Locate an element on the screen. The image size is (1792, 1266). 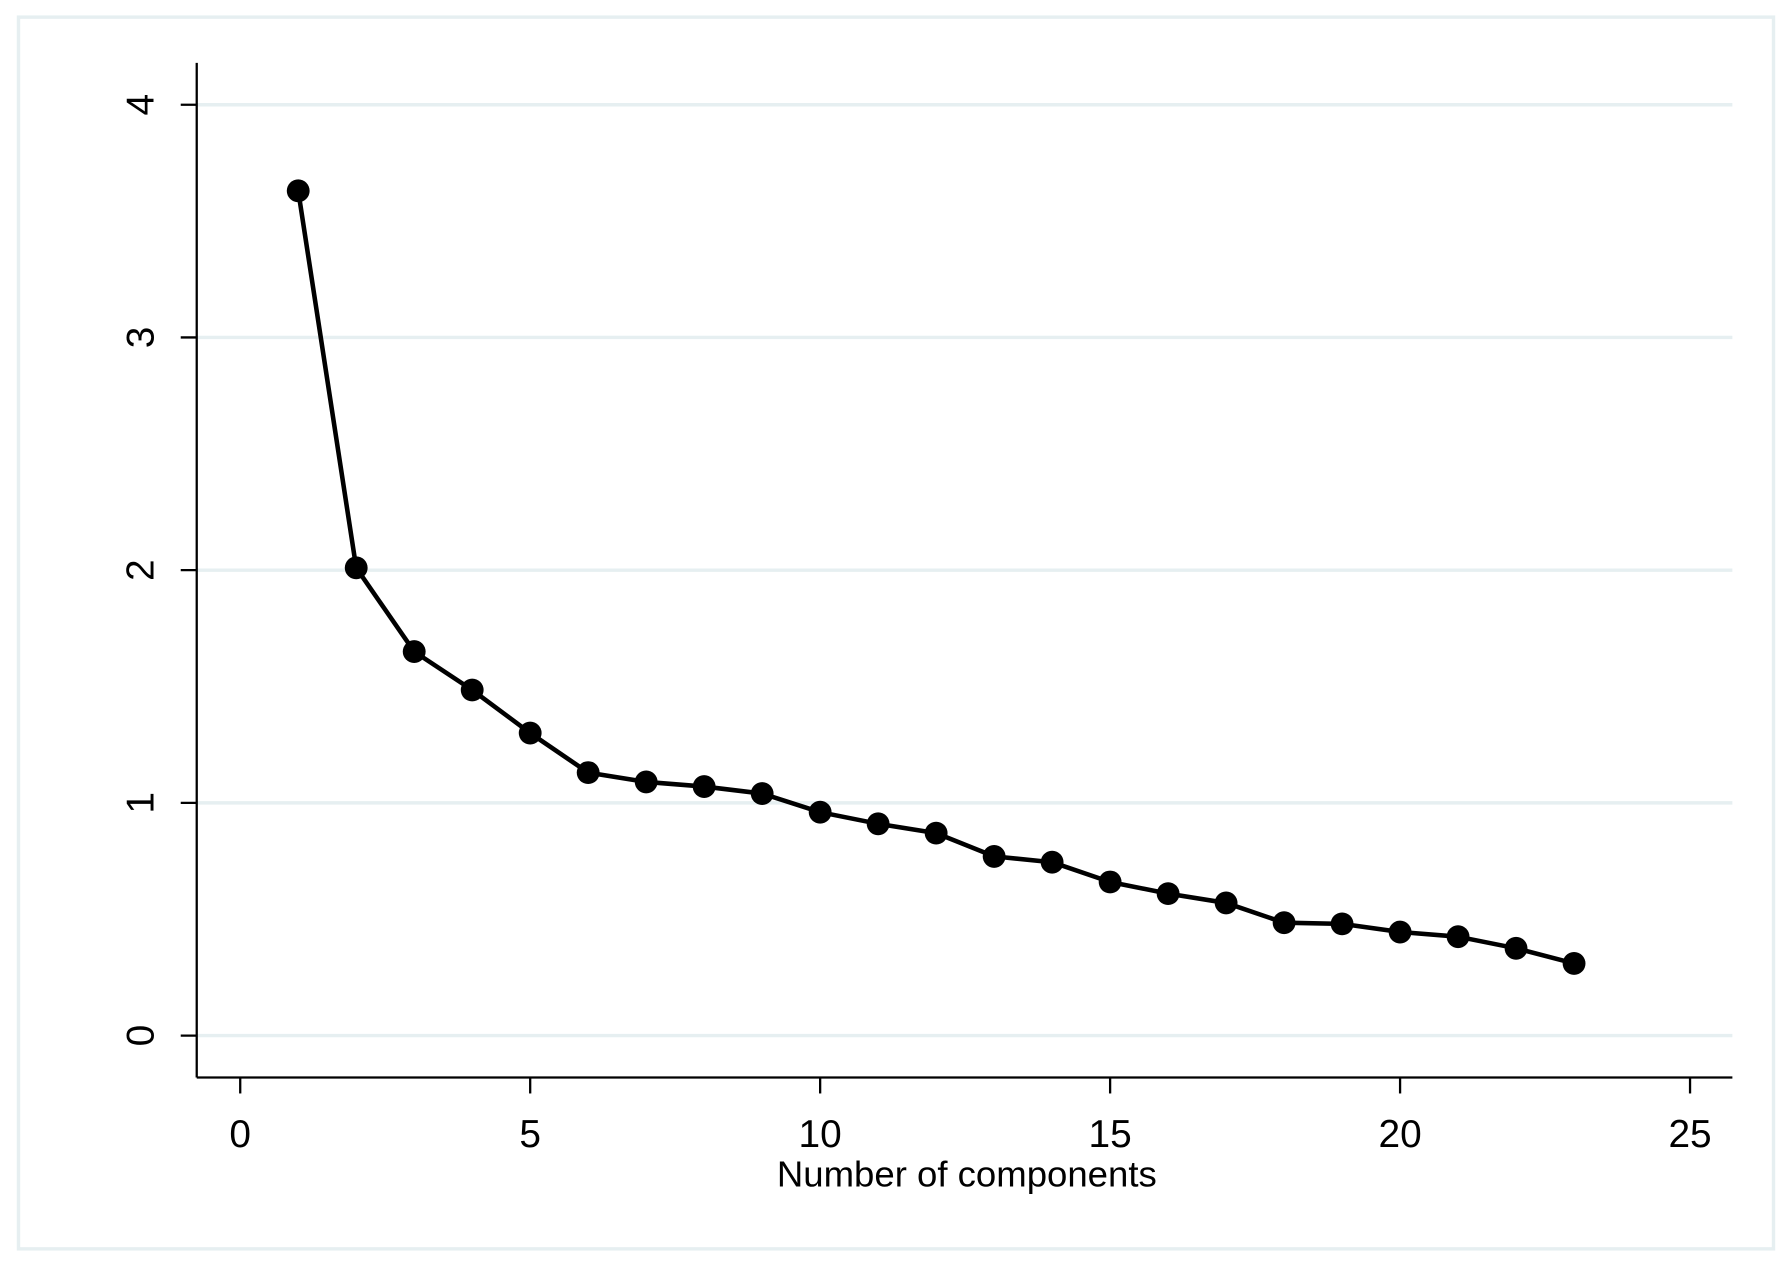
y-tick-label: 1 is located at coordinates (140, 803).